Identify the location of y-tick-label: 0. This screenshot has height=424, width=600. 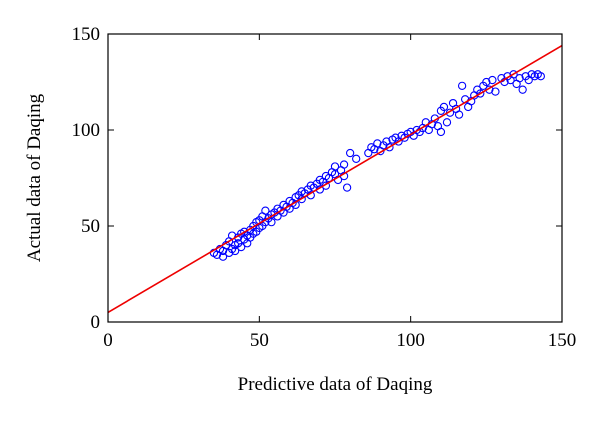
(96, 322).